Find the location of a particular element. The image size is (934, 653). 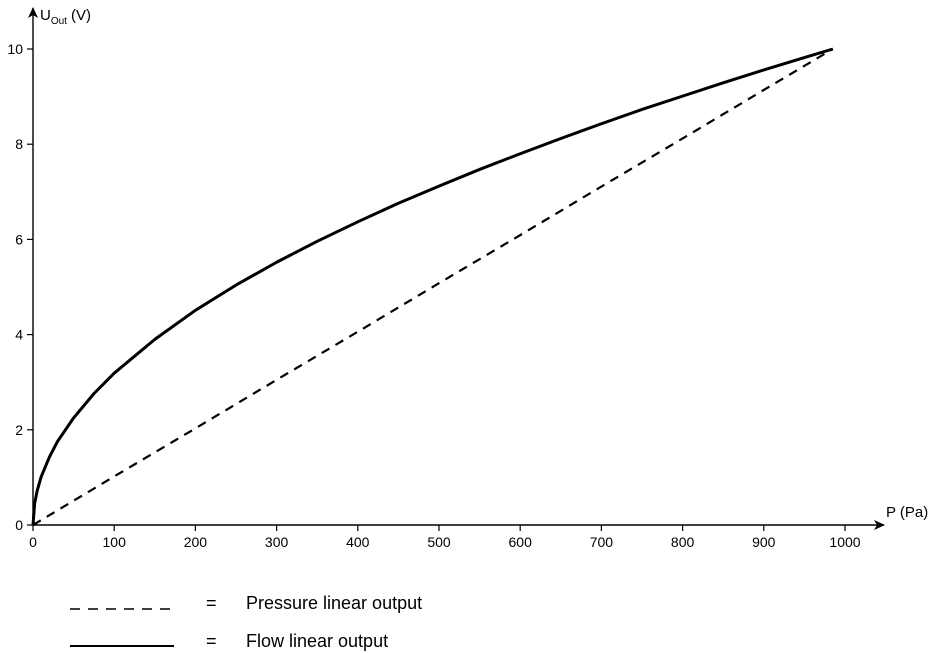

y-axis-label: UOut (V) is located at coordinates (65, 17).